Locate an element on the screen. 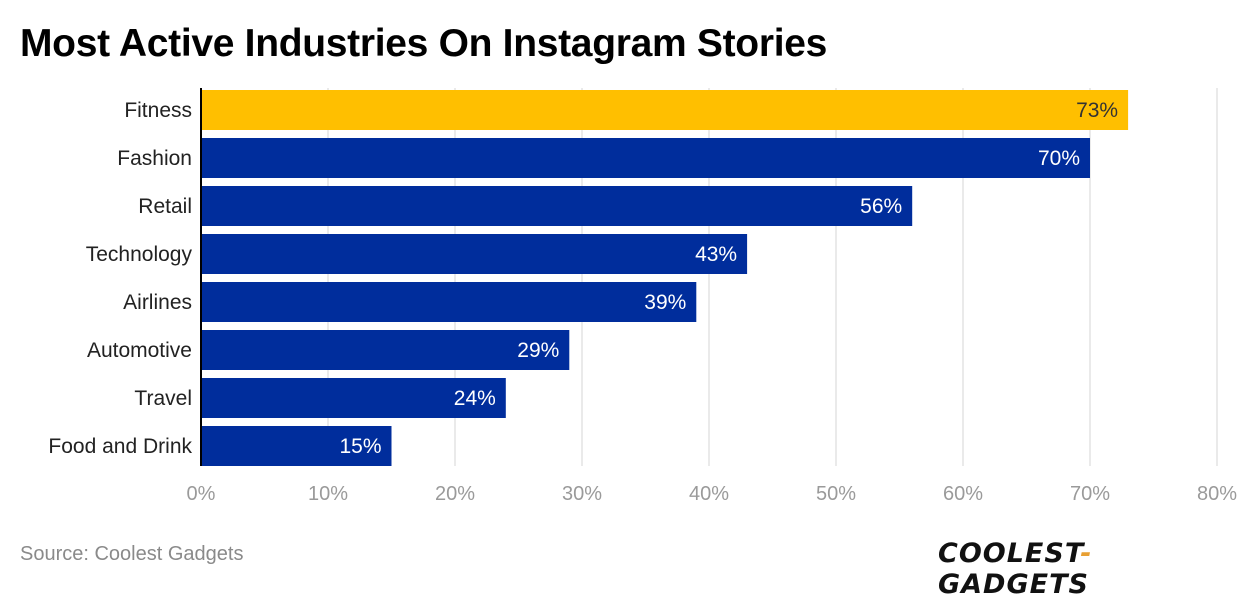 The height and width of the screenshot is (600, 1240). bar-travel is located at coordinates (353, 398).